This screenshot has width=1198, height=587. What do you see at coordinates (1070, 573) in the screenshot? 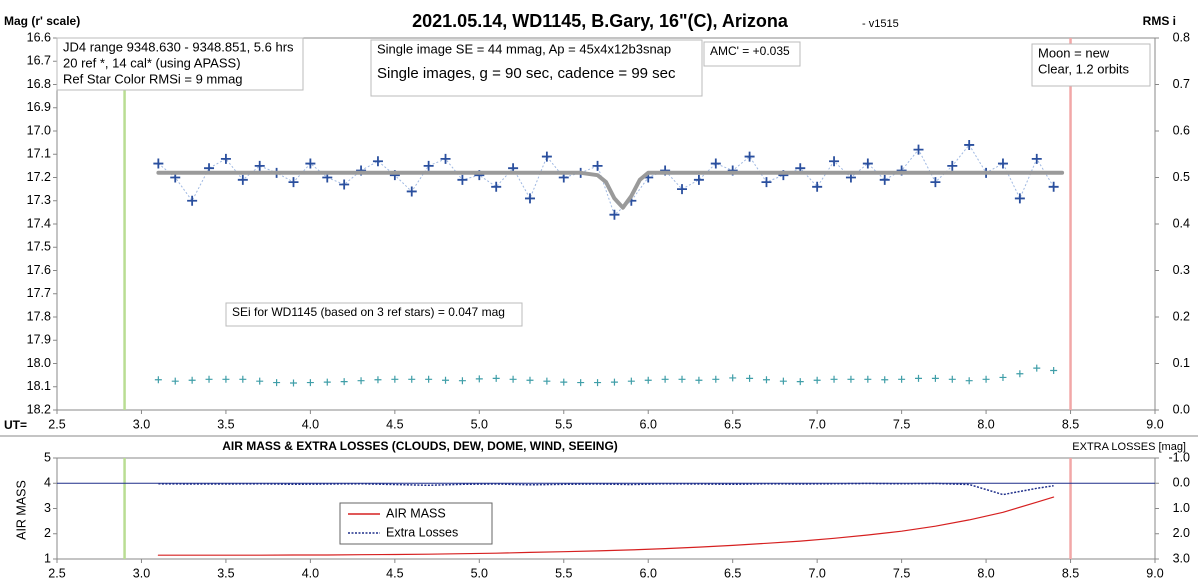
I see `x-tick-label: 8.5` at bounding box center [1070, 573].